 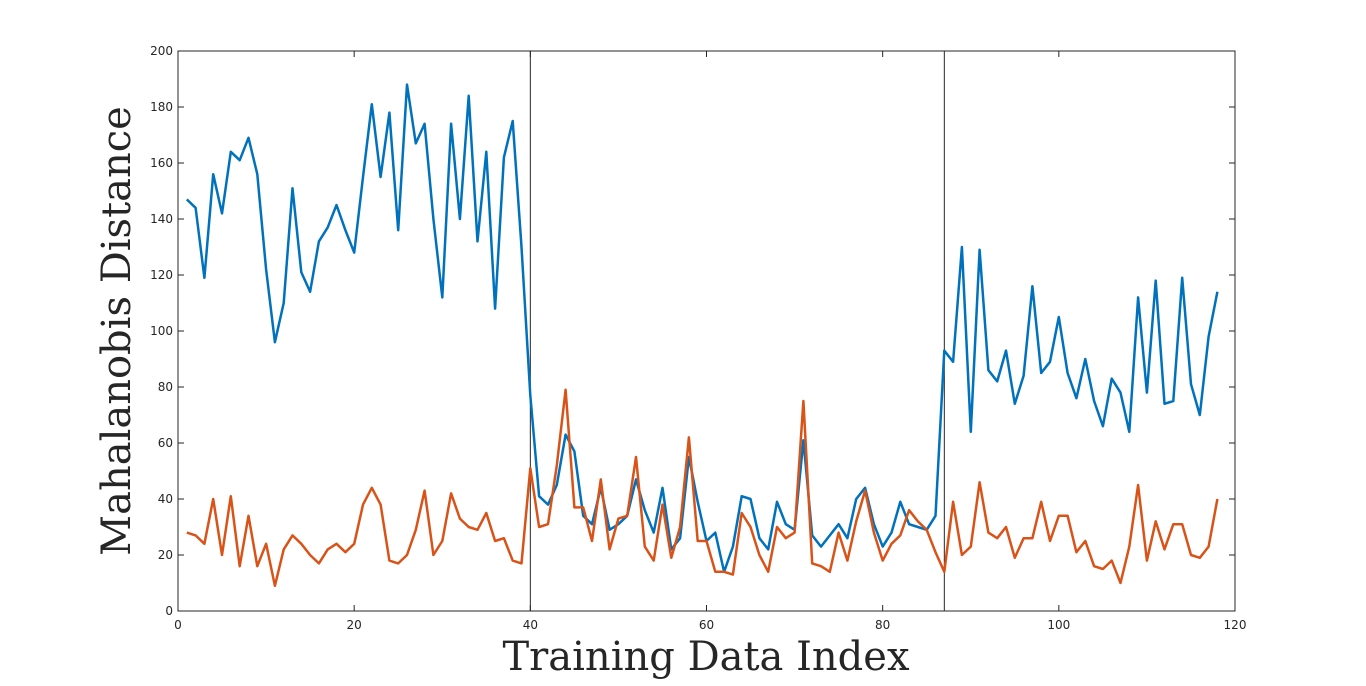 What do you see at coordinates (161, 163) in the screenshot?
I see `y-tick-label: 160` at bounding box center [161, 163].